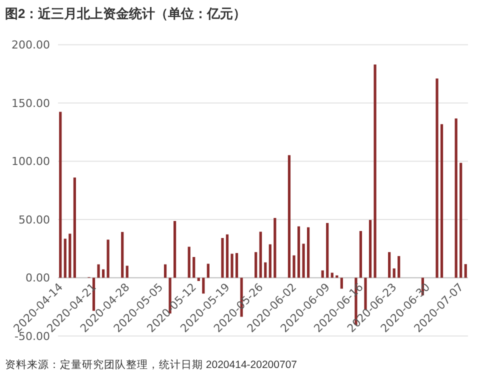 The height and width of the screenshot is (377, 500). Describe the element at coordinates (32, 336) in the screenshot. I see `y-tick-label: -50.00` at that location.